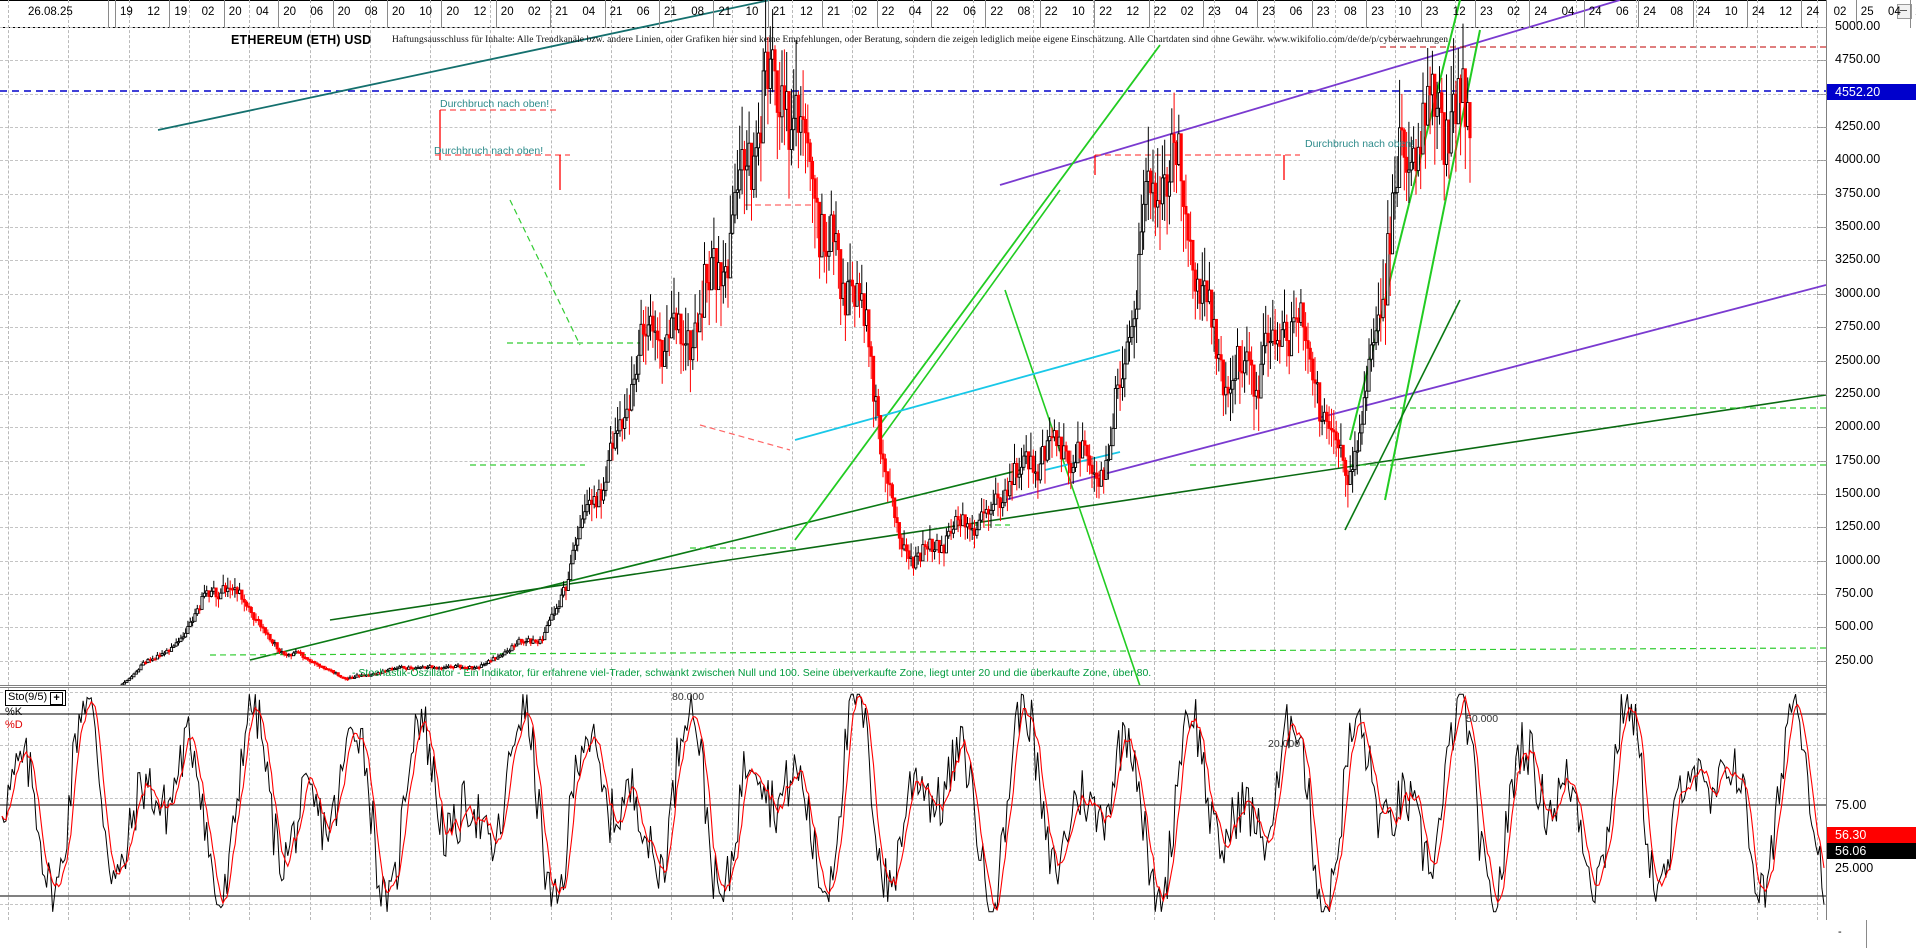  I want to click on price-tick-4750-00: 4750.00, so click(1858, 59).